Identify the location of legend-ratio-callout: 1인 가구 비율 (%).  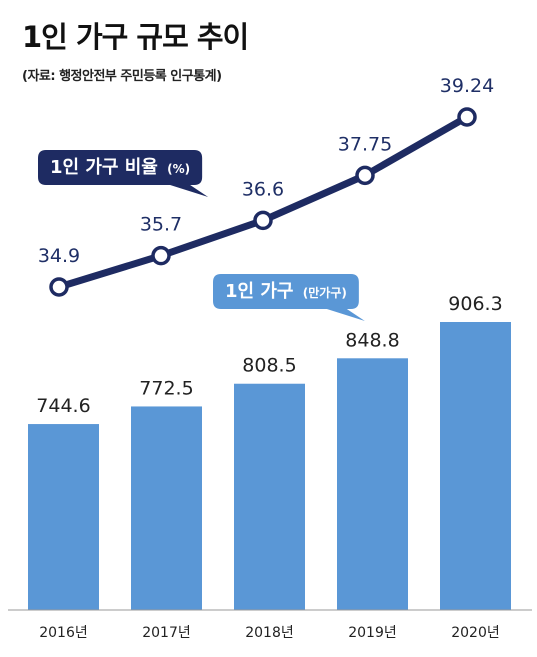
(123, 173).